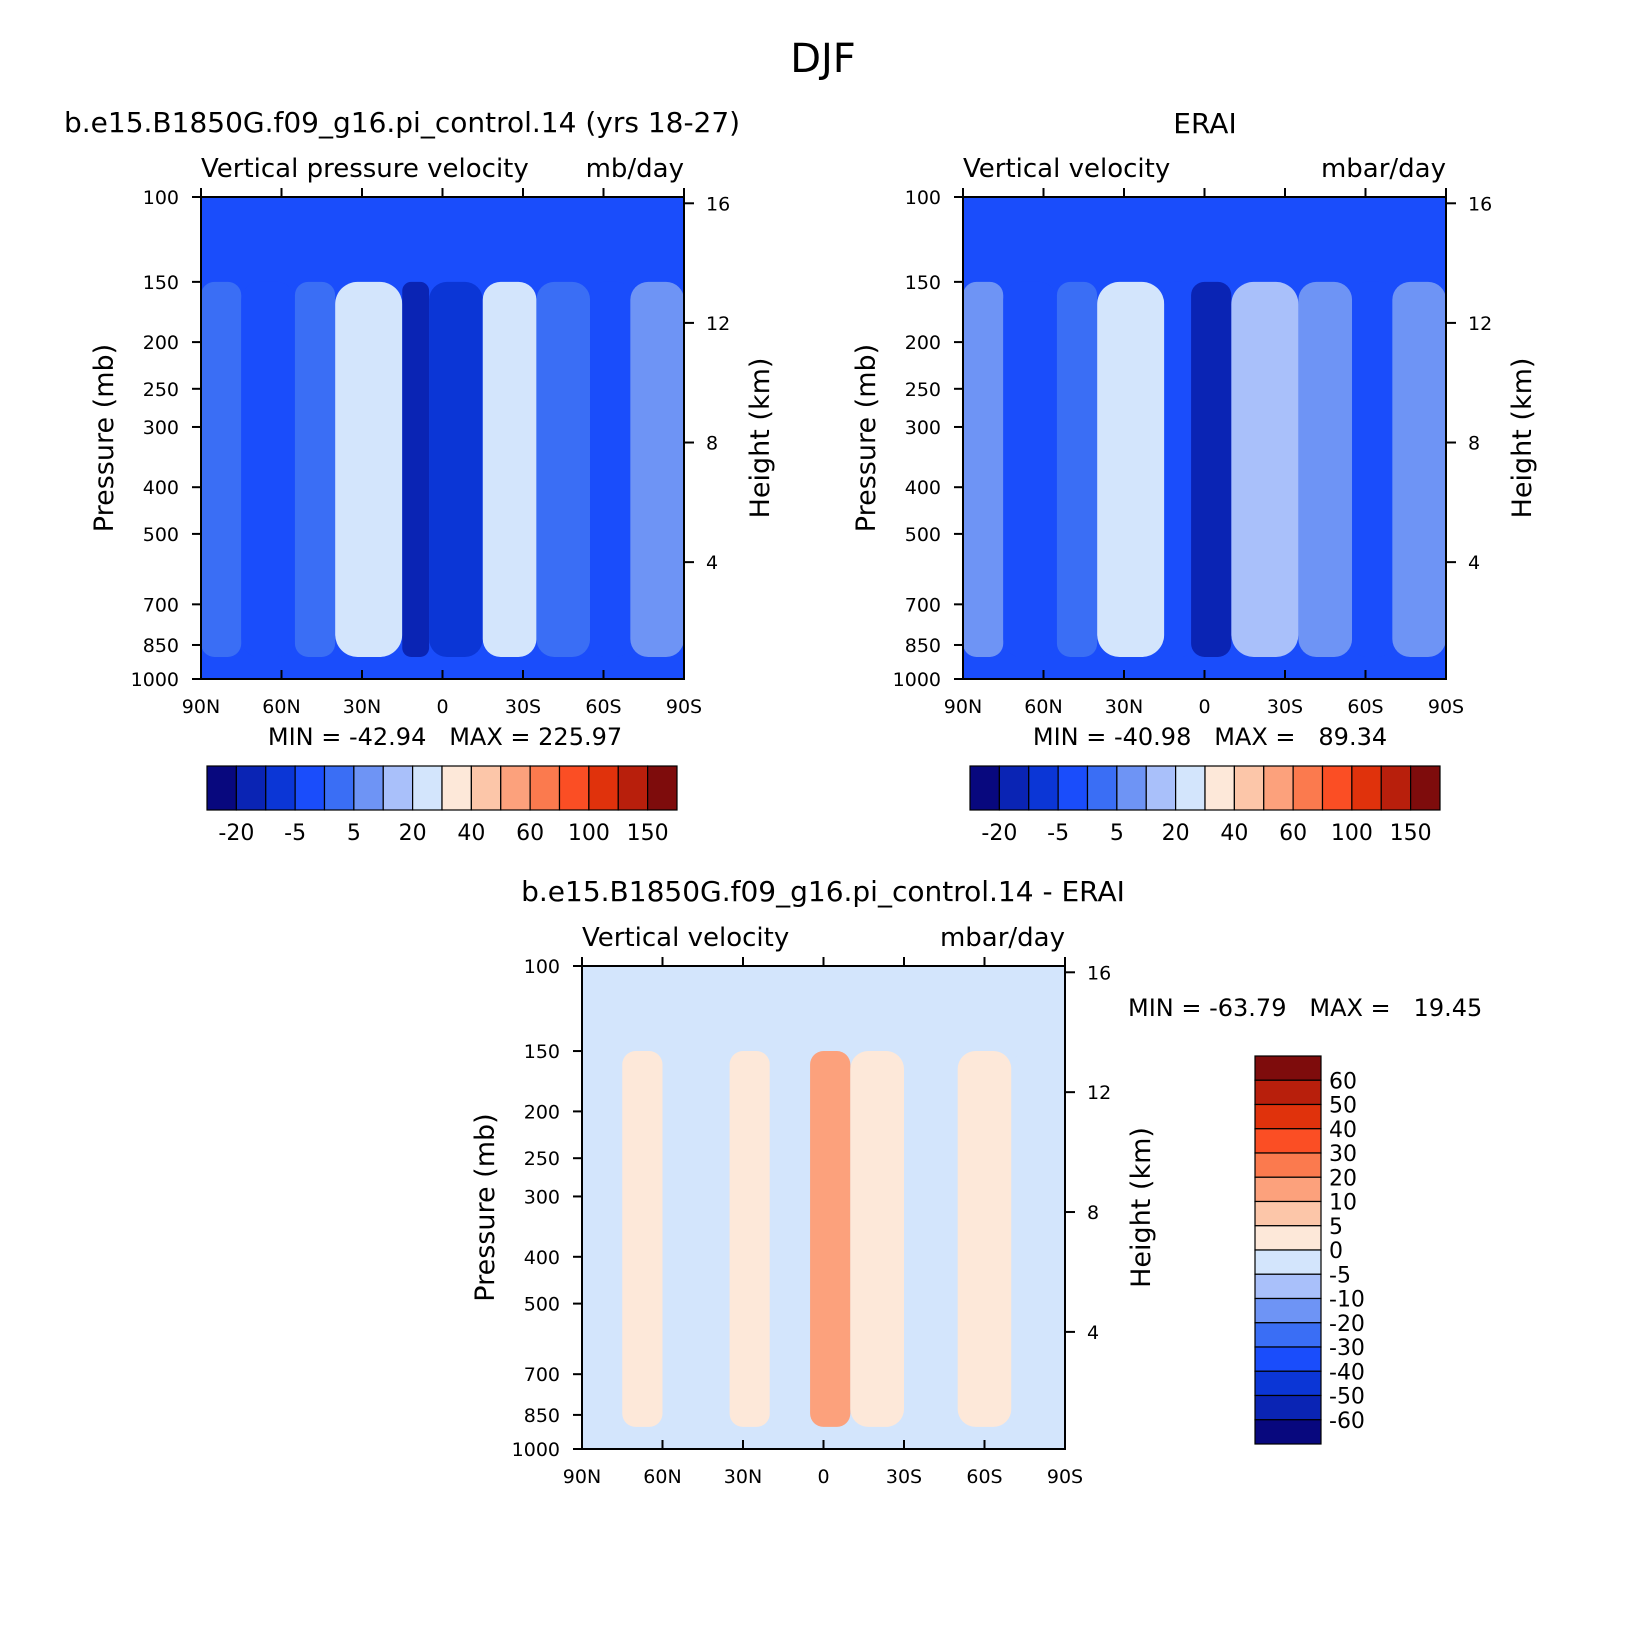 The image size is (1635, 1633). What do you see at coordinates (1480, 324) in the screenshot?
I see `y2-tick-label: 12` at bounding box center [1480, 324].